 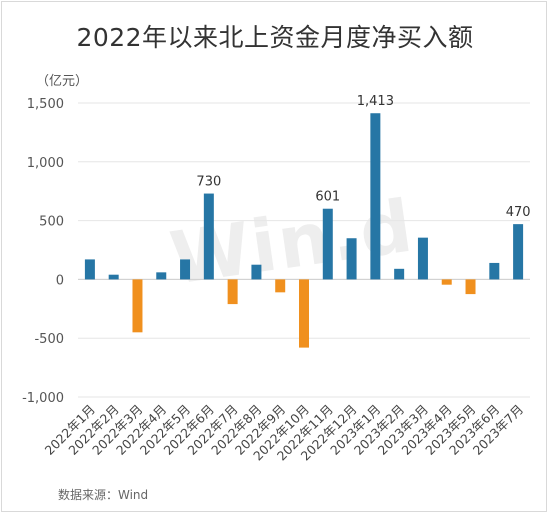 I want to click on data-label: 730, so click(x=208, y=182).